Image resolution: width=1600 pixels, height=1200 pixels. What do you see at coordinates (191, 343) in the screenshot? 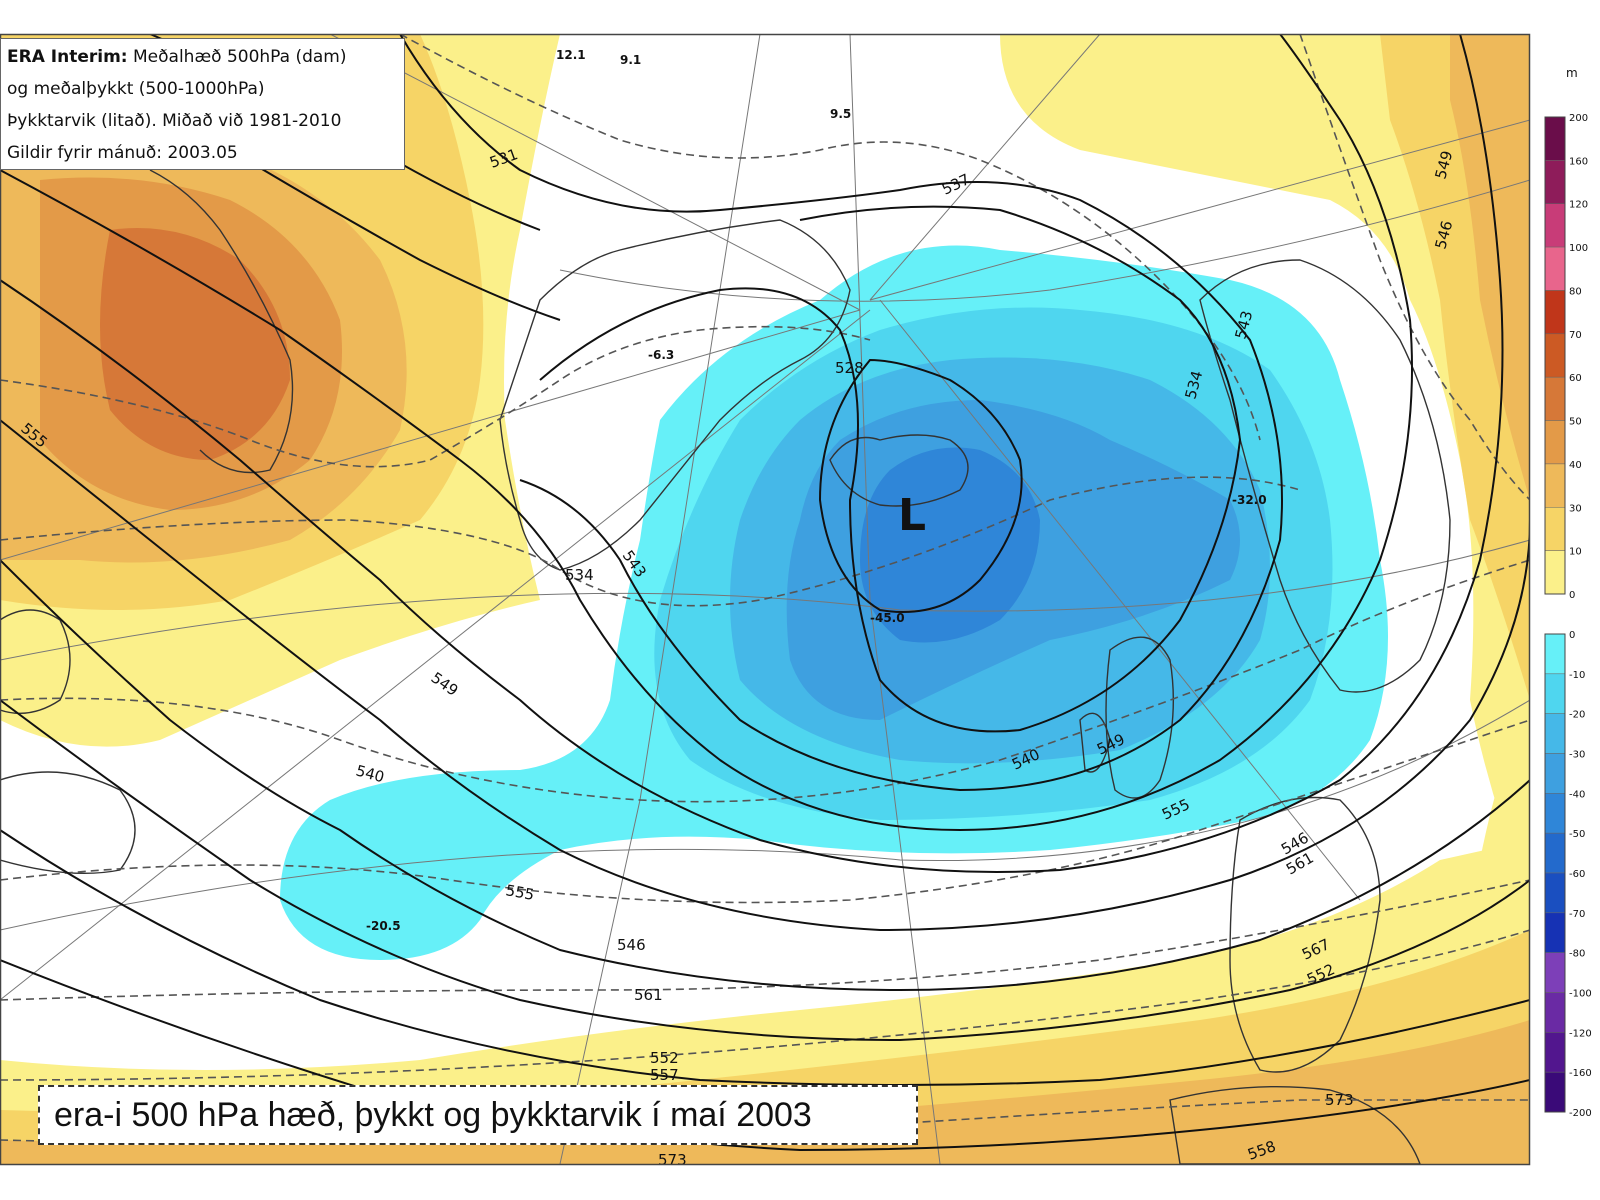
I see `positive-anomaly-fill-dark` at bounding box center [191, 343].